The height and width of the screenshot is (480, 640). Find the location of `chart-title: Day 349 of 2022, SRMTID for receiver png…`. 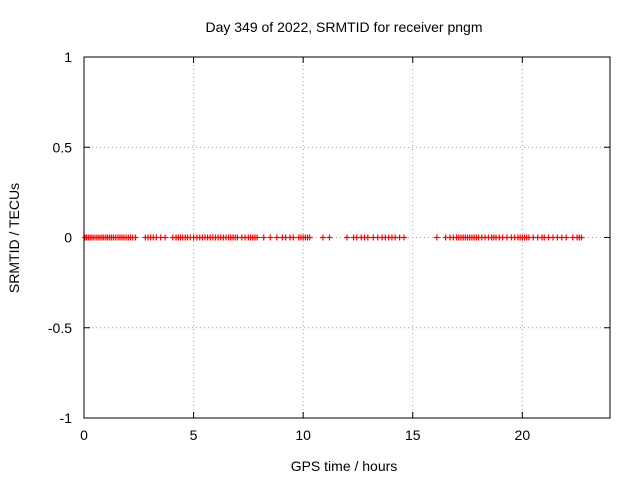

chart-title: Day 349 of 2022, SRMTID for receiver png… is located at coordinates (343, 27).